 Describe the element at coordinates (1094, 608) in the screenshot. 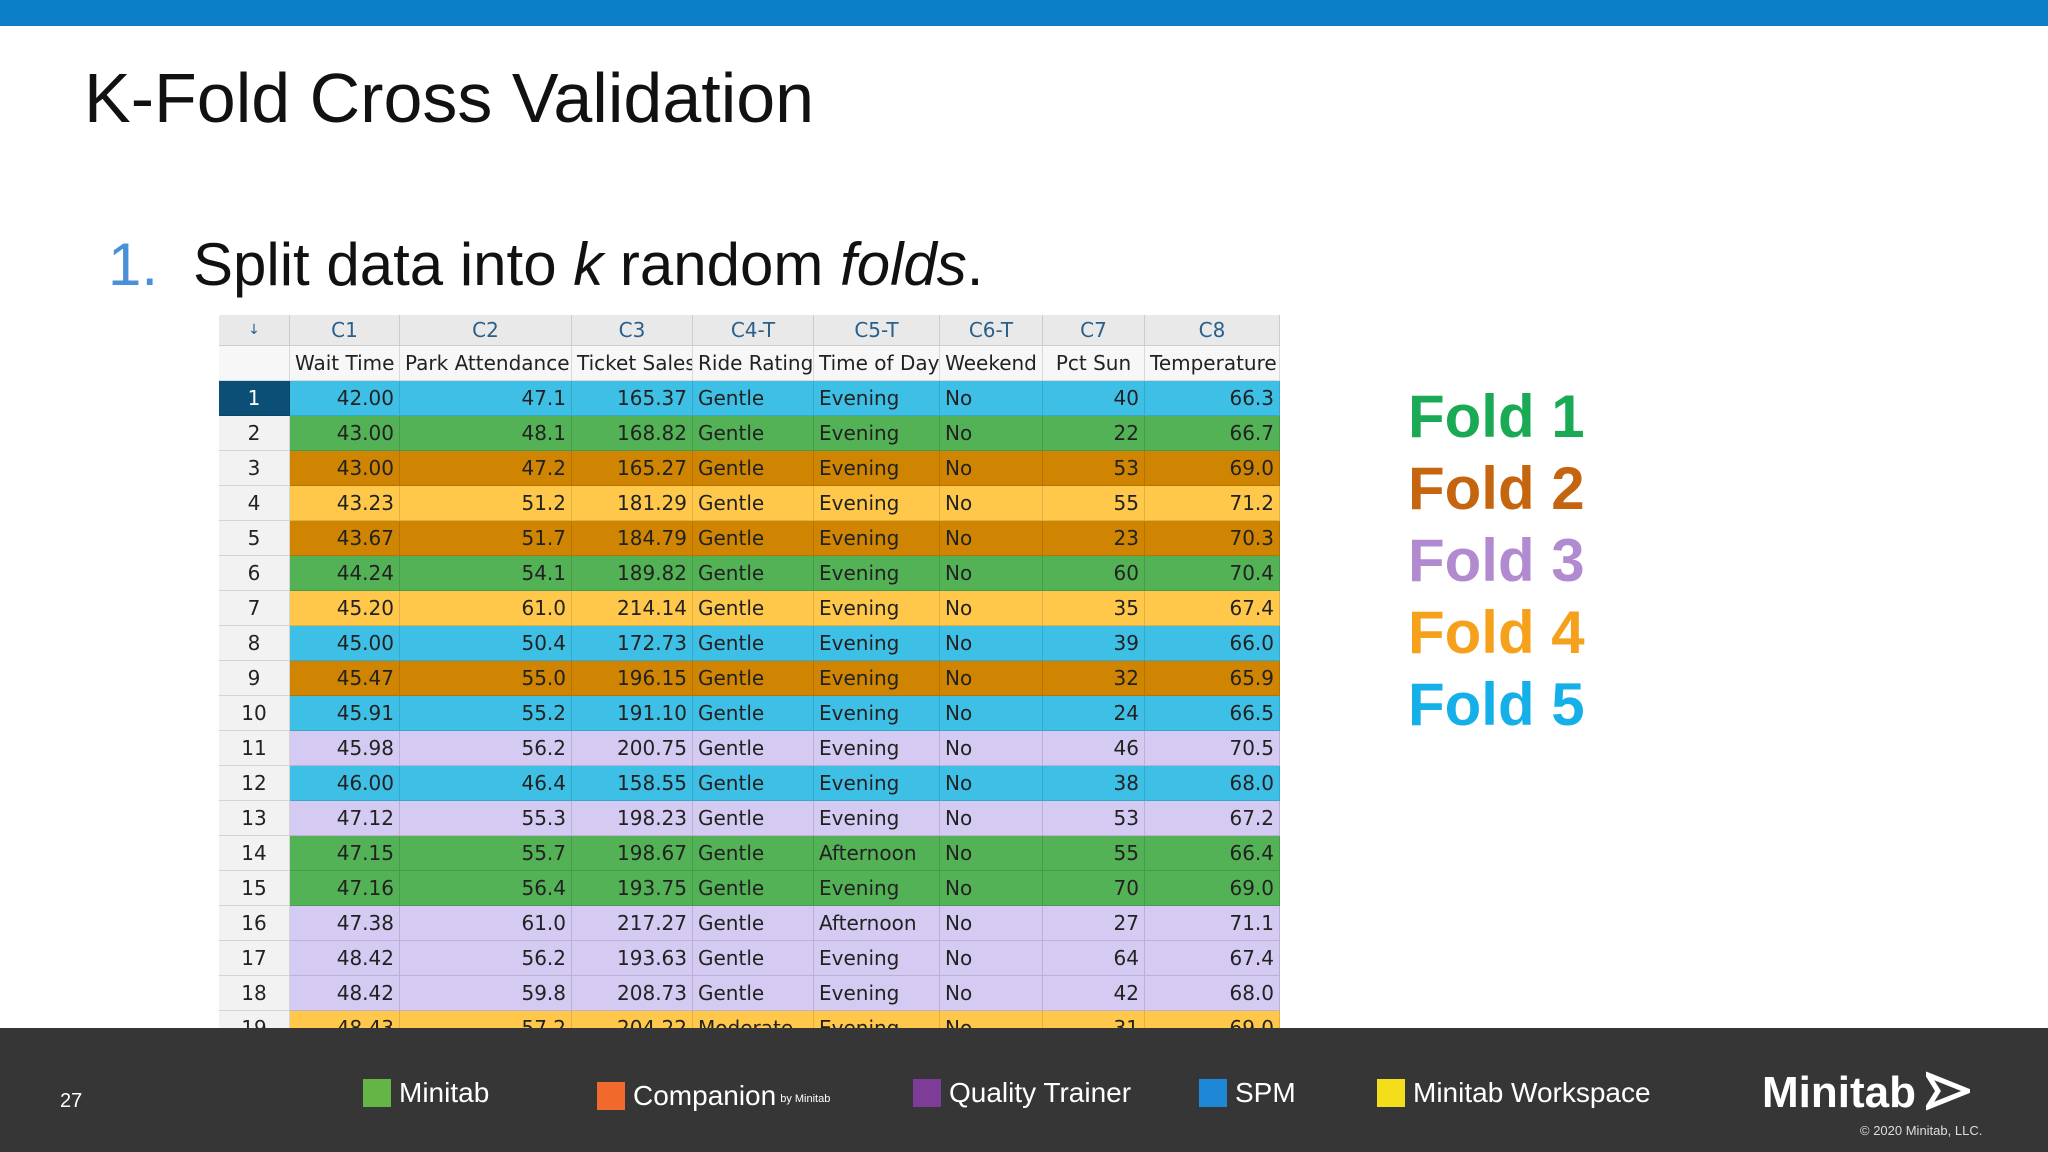

I see `data-cell: 35` at that location.